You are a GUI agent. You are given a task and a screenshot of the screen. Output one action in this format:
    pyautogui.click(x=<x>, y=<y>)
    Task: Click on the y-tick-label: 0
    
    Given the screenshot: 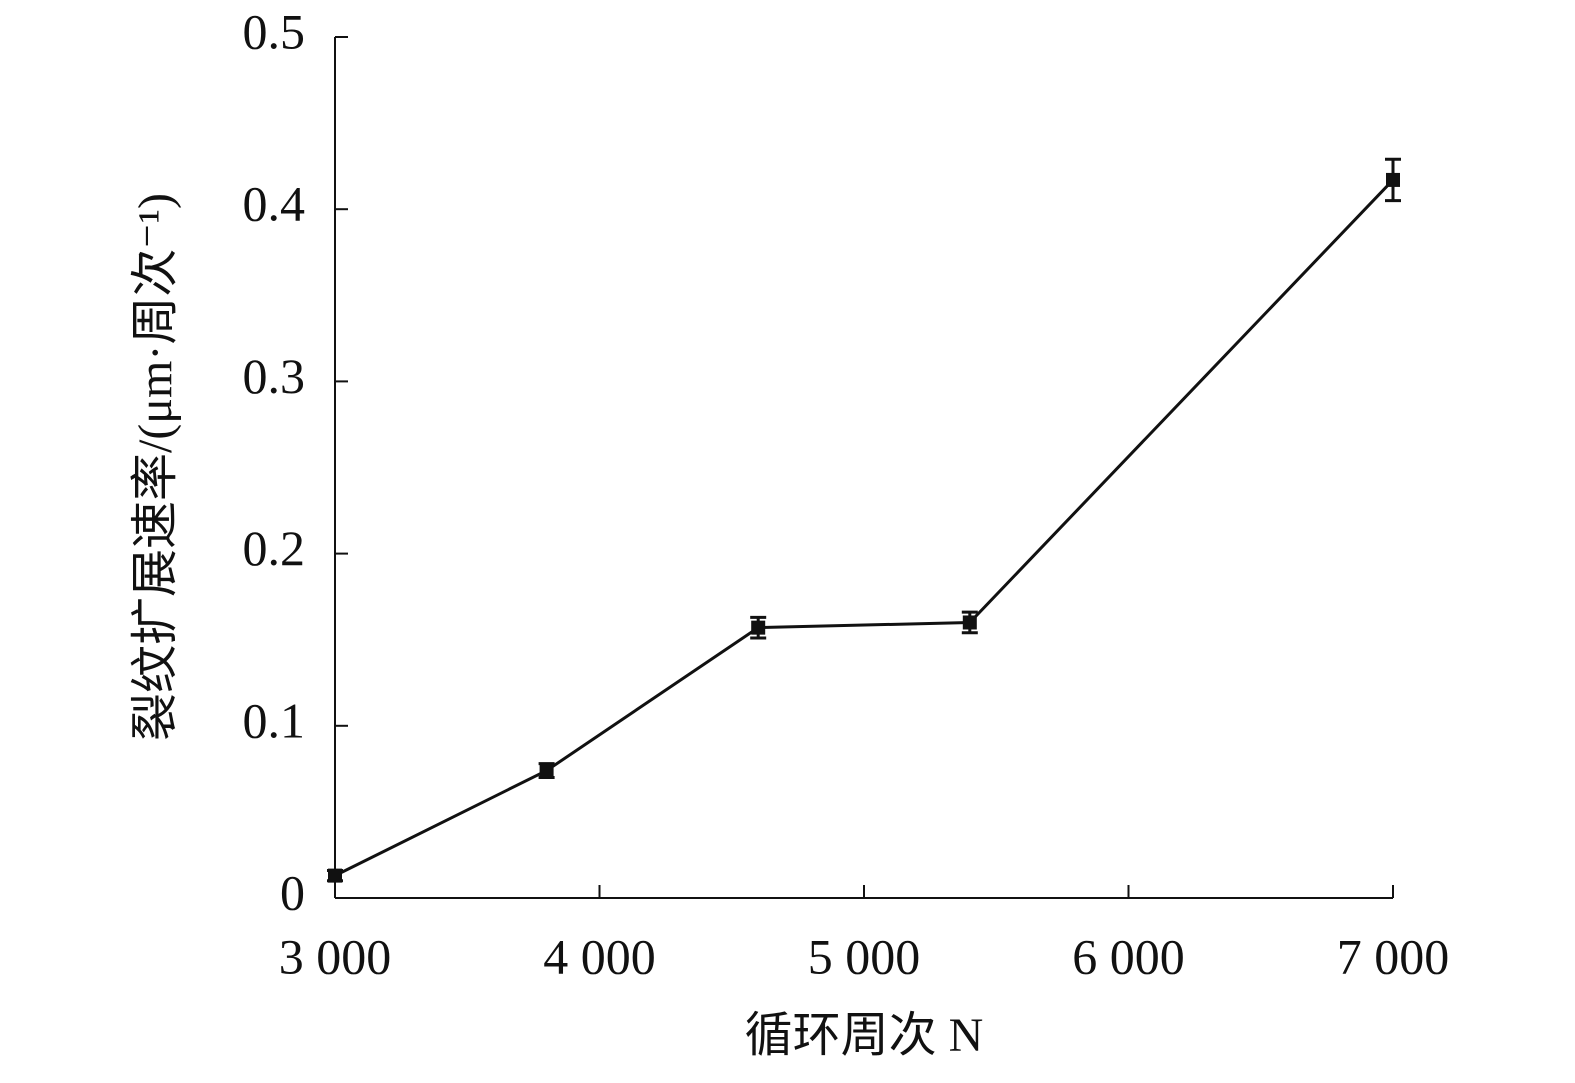 What is the action you would take?
    pyautogui.click(x=292, y=892)
    